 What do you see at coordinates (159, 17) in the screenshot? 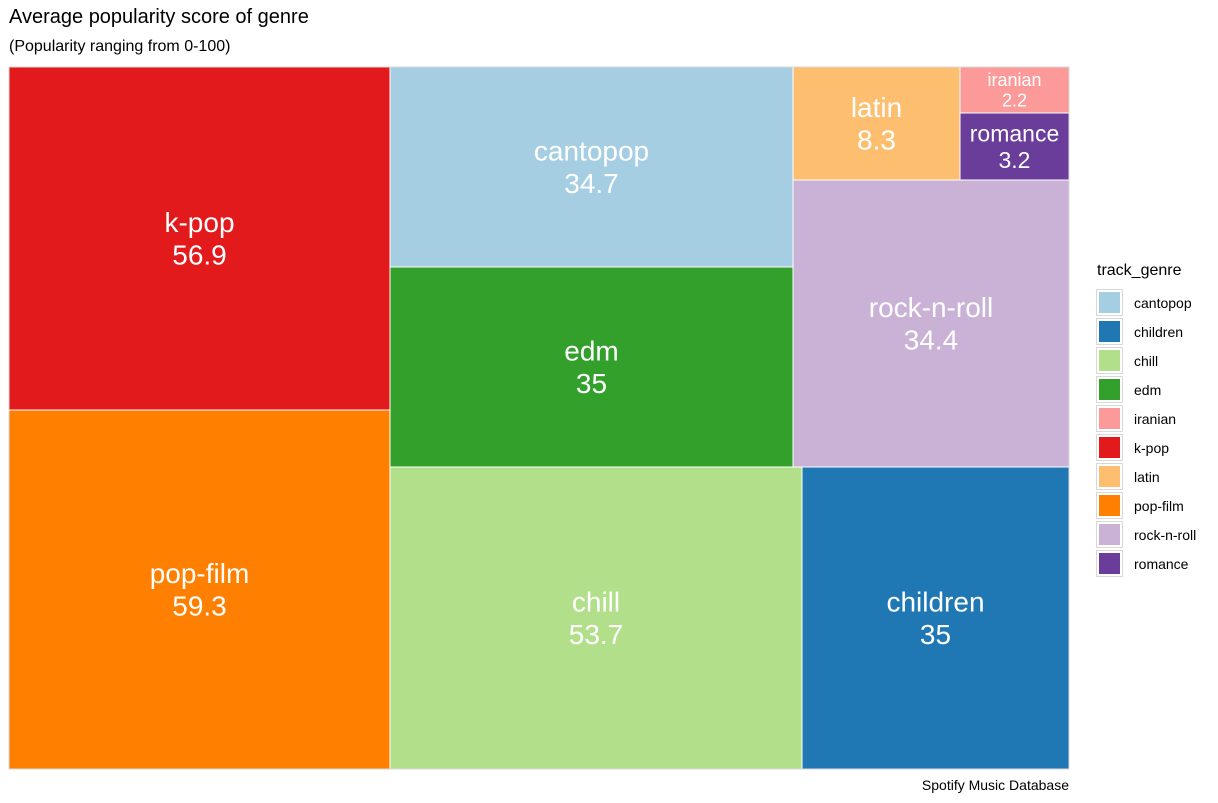
I see `chart-title: Average popularity score of genre` at bounding box center [159, 17].